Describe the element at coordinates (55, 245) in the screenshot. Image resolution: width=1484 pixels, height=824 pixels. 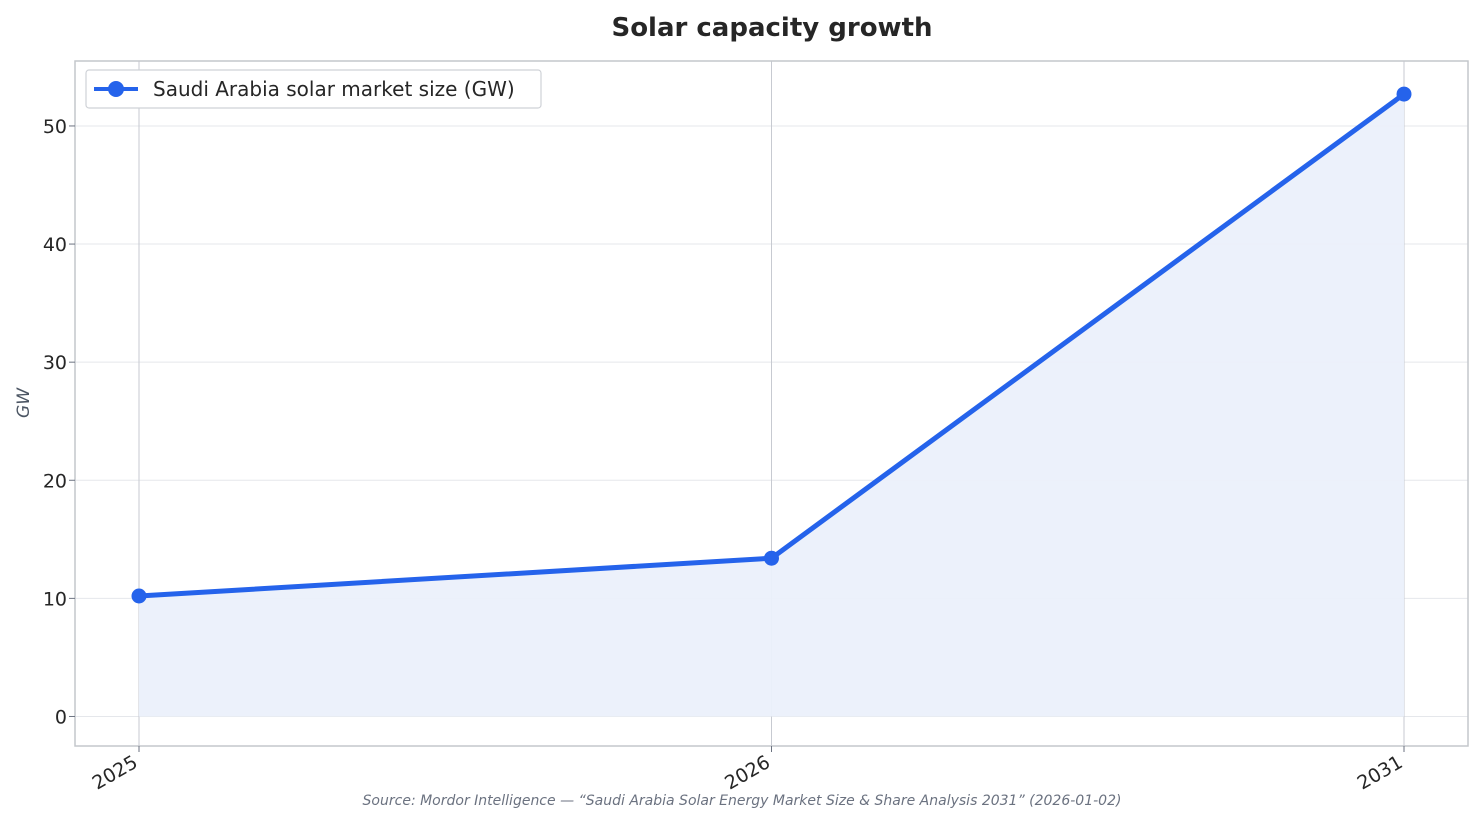
I see `y-tick-label: 40` at that location.